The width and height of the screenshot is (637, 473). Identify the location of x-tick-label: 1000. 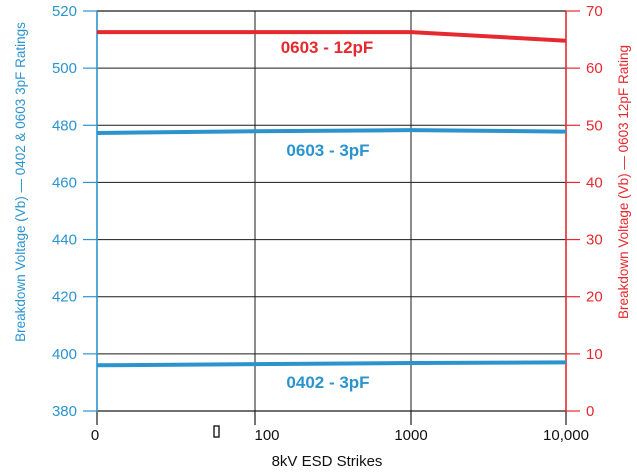
(410, 435).